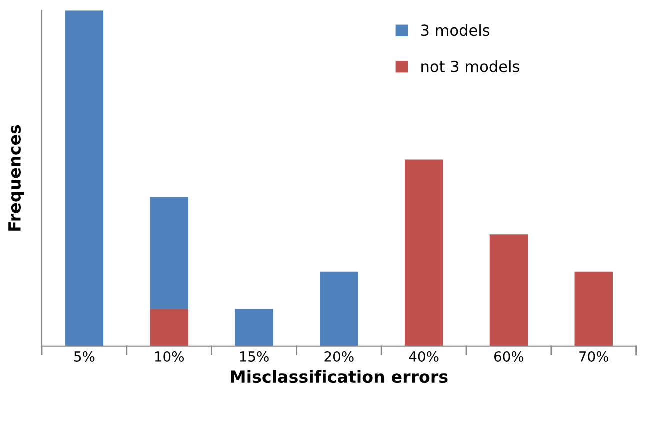  I want to click on x-axis-title: Misclassification errors, so click(339, 377).